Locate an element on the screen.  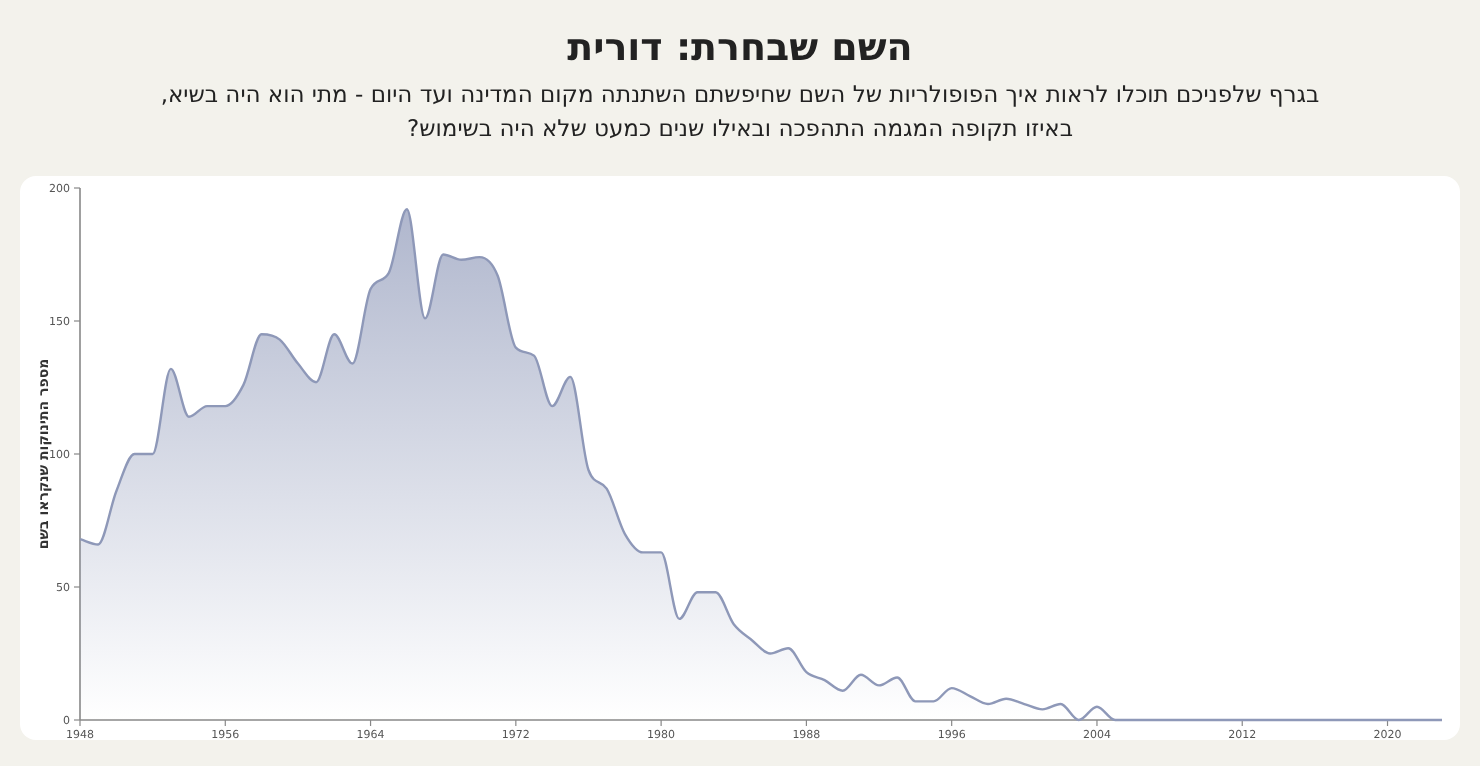
chart-title: השם שבחרת: דורית is located at coordinates (740, 48).